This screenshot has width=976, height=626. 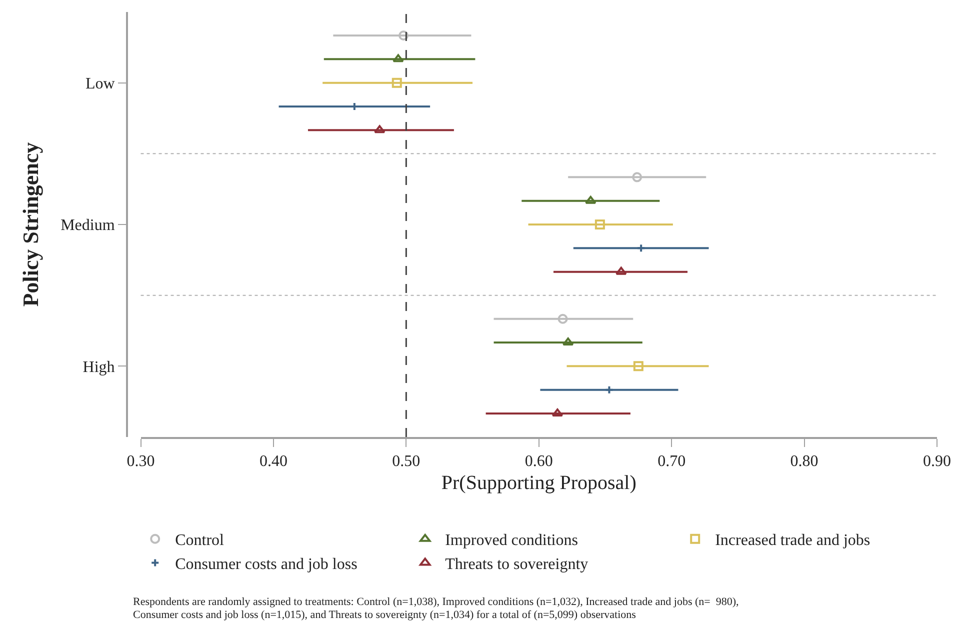 What do you see at coordinates (88, 225) in the screenshot?
I see `y-tick-label: Medium` at bounding box center [88, 225].